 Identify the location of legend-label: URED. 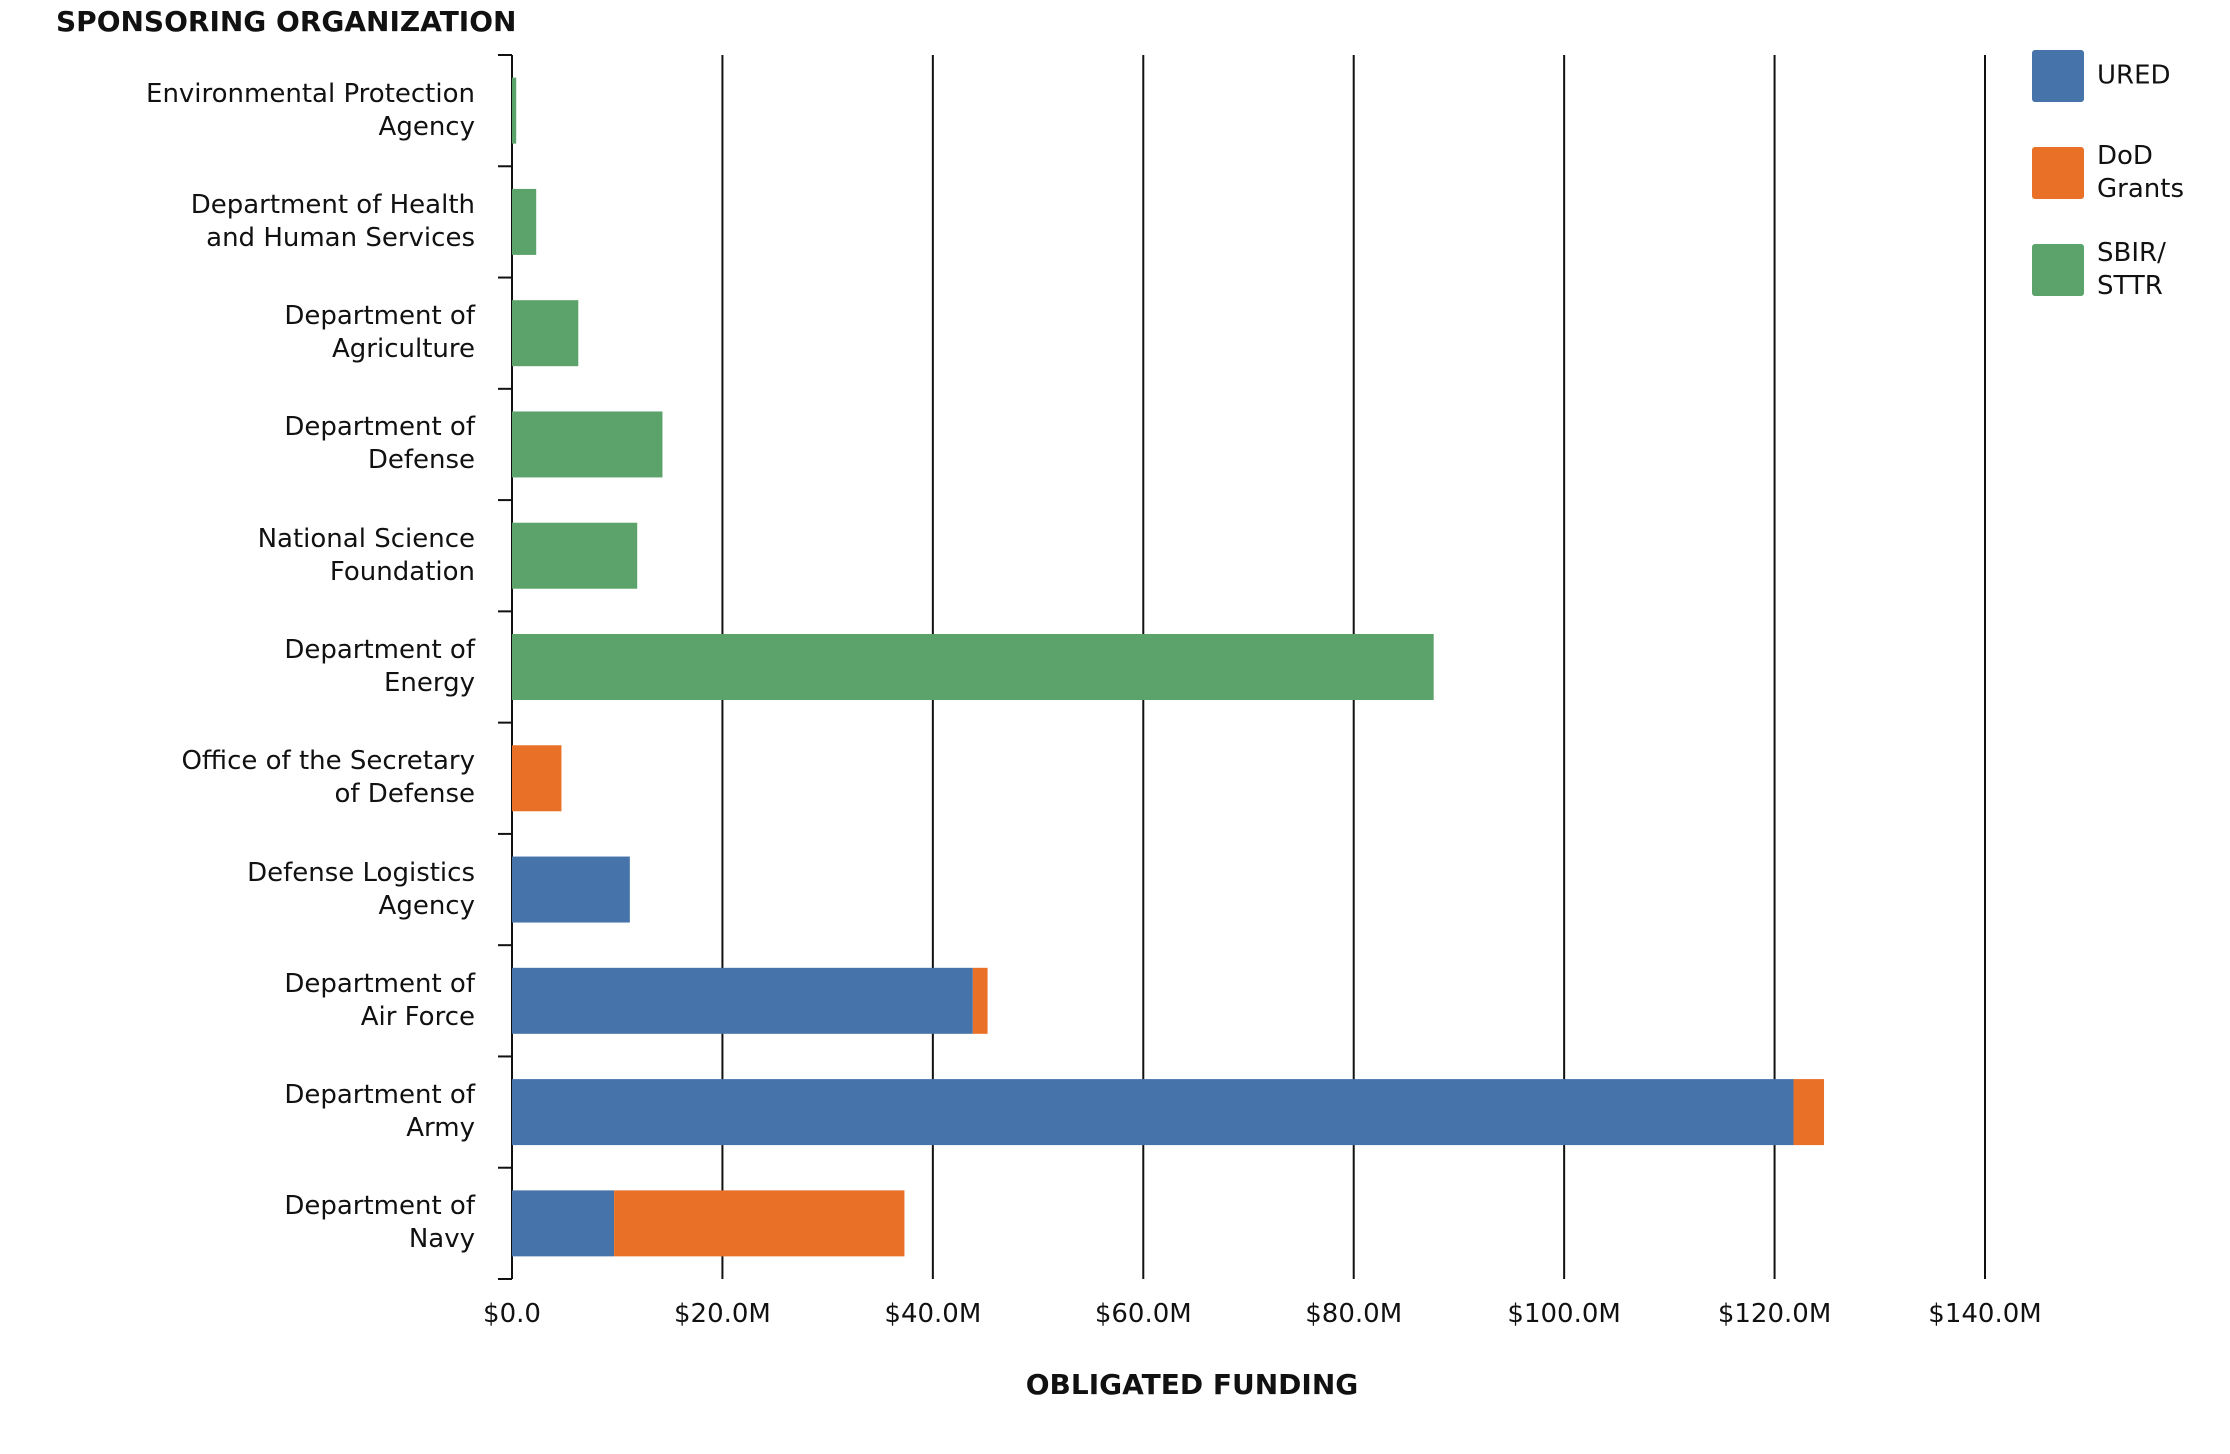
(2134, 75).